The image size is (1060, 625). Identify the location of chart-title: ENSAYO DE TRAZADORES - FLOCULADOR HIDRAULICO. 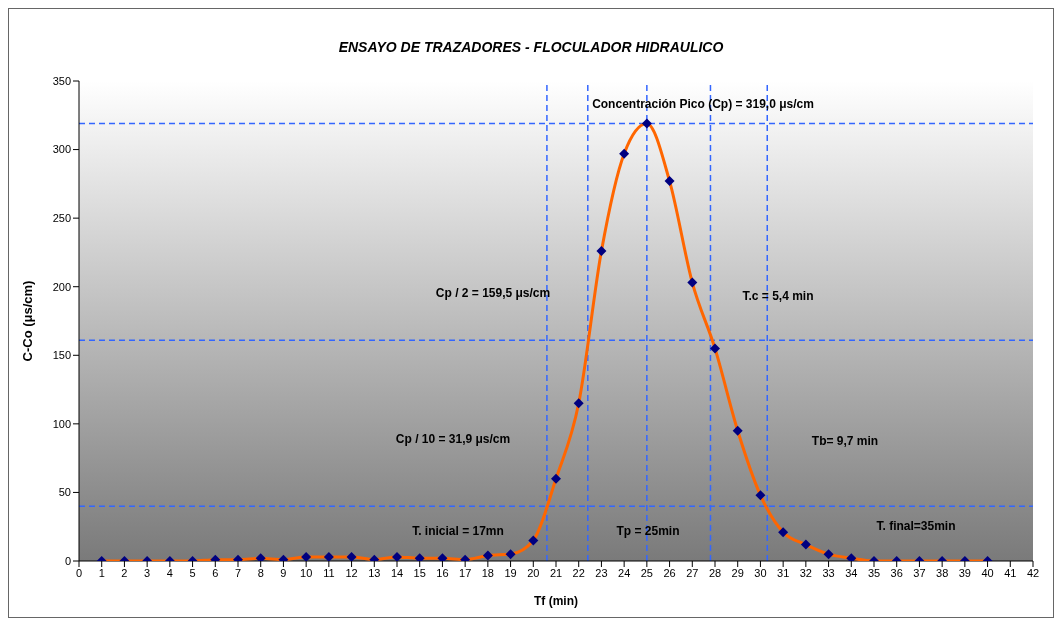
(531, 47).